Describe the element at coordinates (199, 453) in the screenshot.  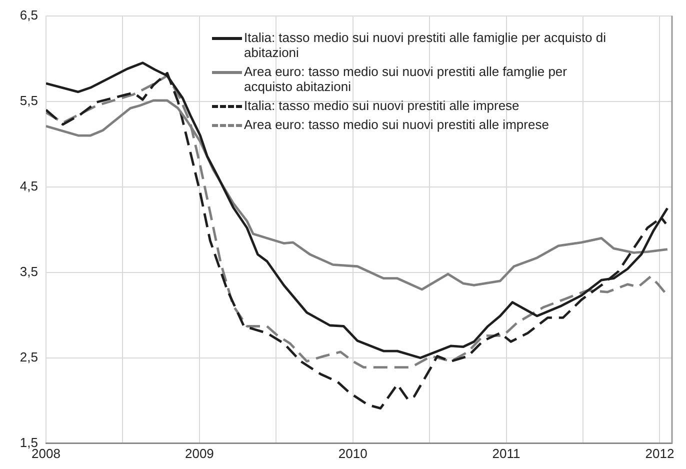
I see `x-tick-label: 2009` at that location.